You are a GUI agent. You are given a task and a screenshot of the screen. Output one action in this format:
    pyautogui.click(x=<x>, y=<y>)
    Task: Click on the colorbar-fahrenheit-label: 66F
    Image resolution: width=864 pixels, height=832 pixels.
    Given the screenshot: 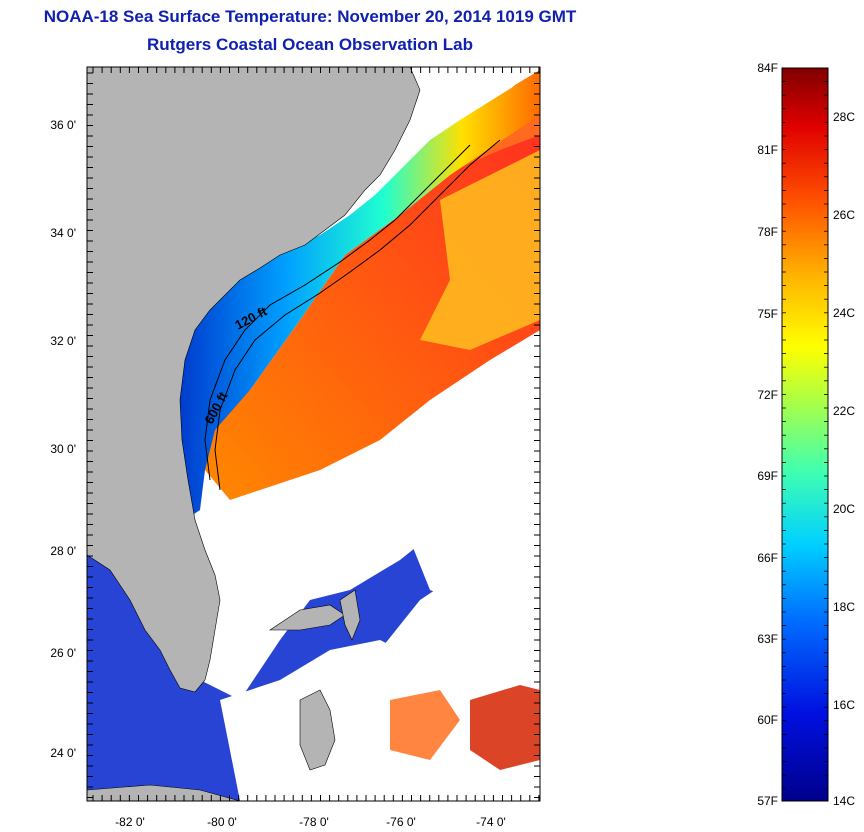 What is the action you would take?
    pyautogui.click(x=767, y=558)
    